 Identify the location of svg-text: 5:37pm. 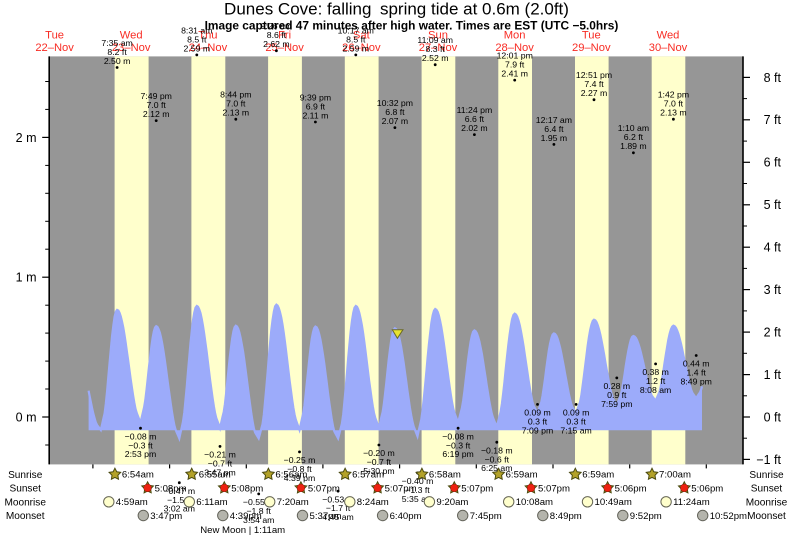
(326, 516).